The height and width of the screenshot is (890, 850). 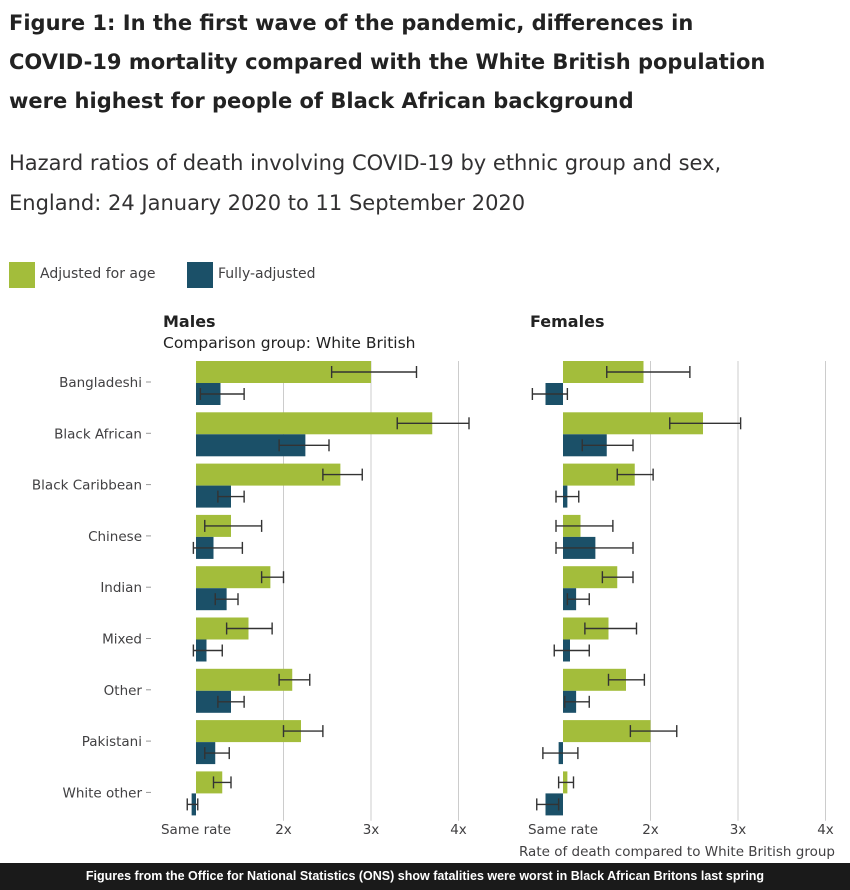 I want to click on legend-swatch-adjusted-for-age, so click(x=22, y=275).